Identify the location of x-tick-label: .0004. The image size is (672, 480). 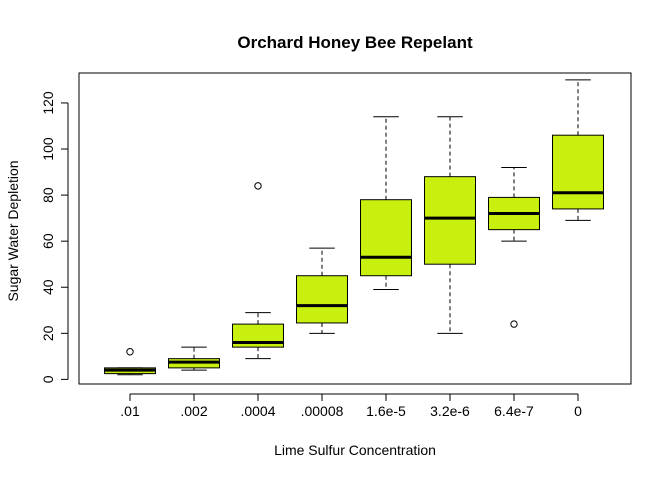
(257, 411).